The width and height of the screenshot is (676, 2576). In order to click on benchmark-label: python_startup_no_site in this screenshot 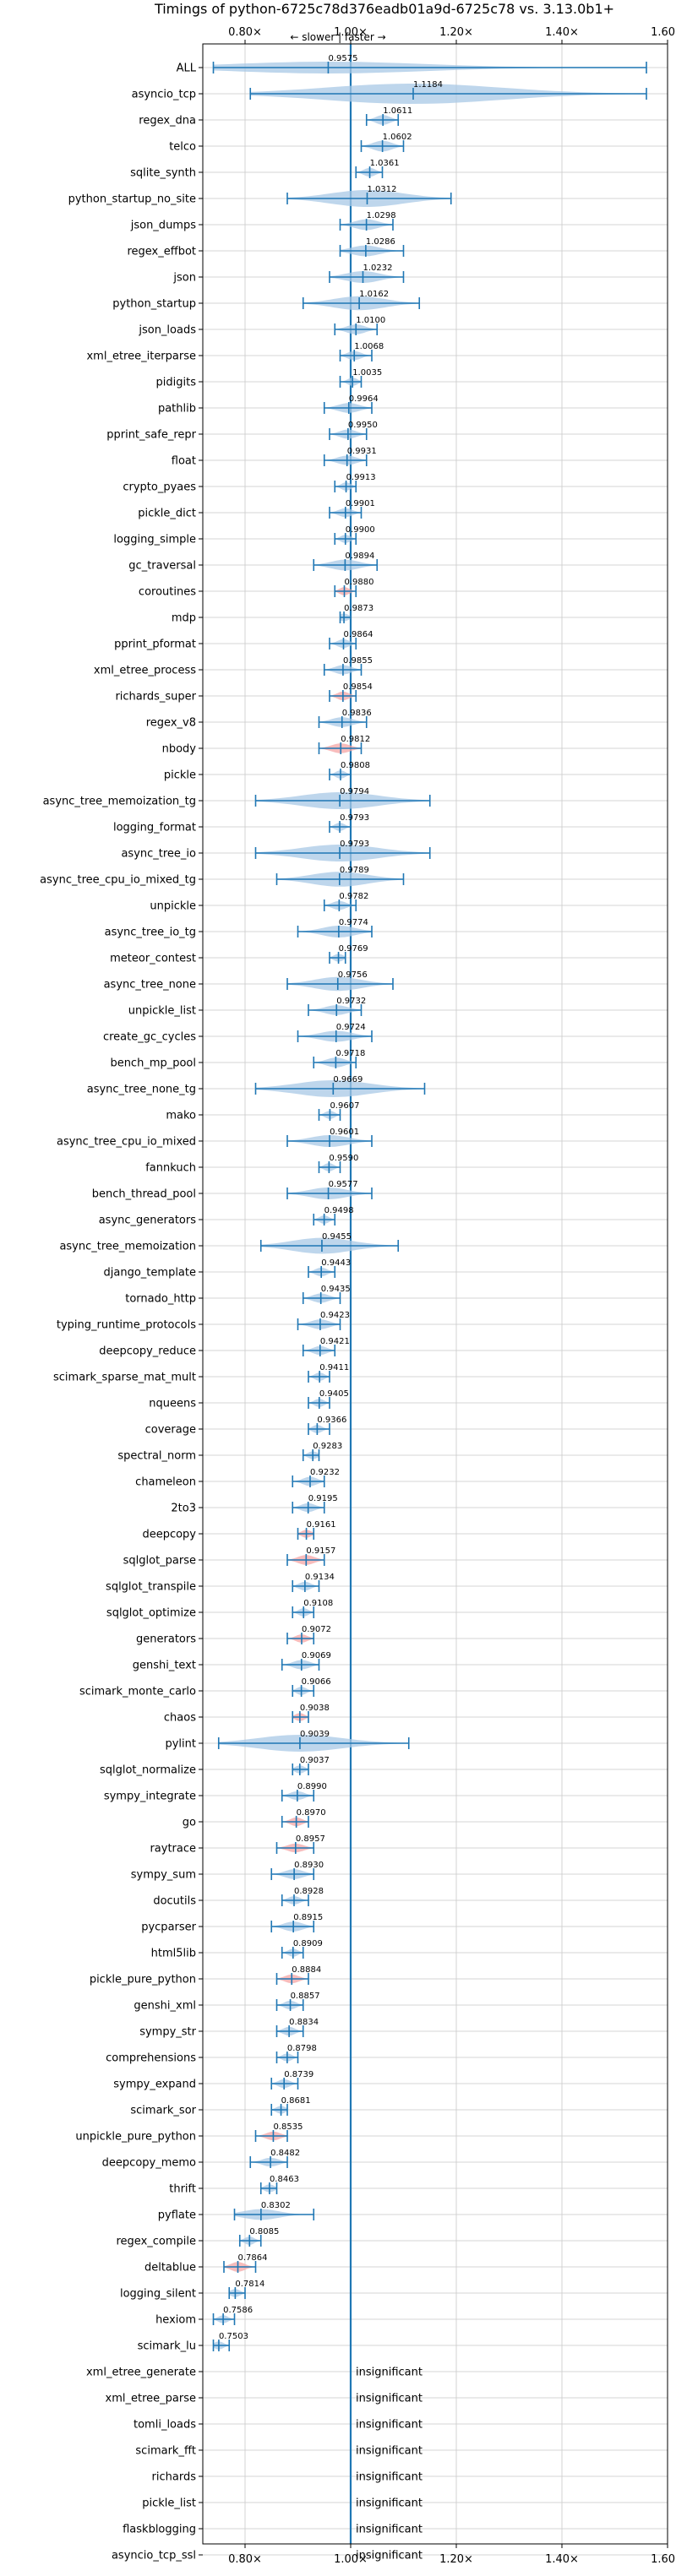, I will do `click(132, 199)`.